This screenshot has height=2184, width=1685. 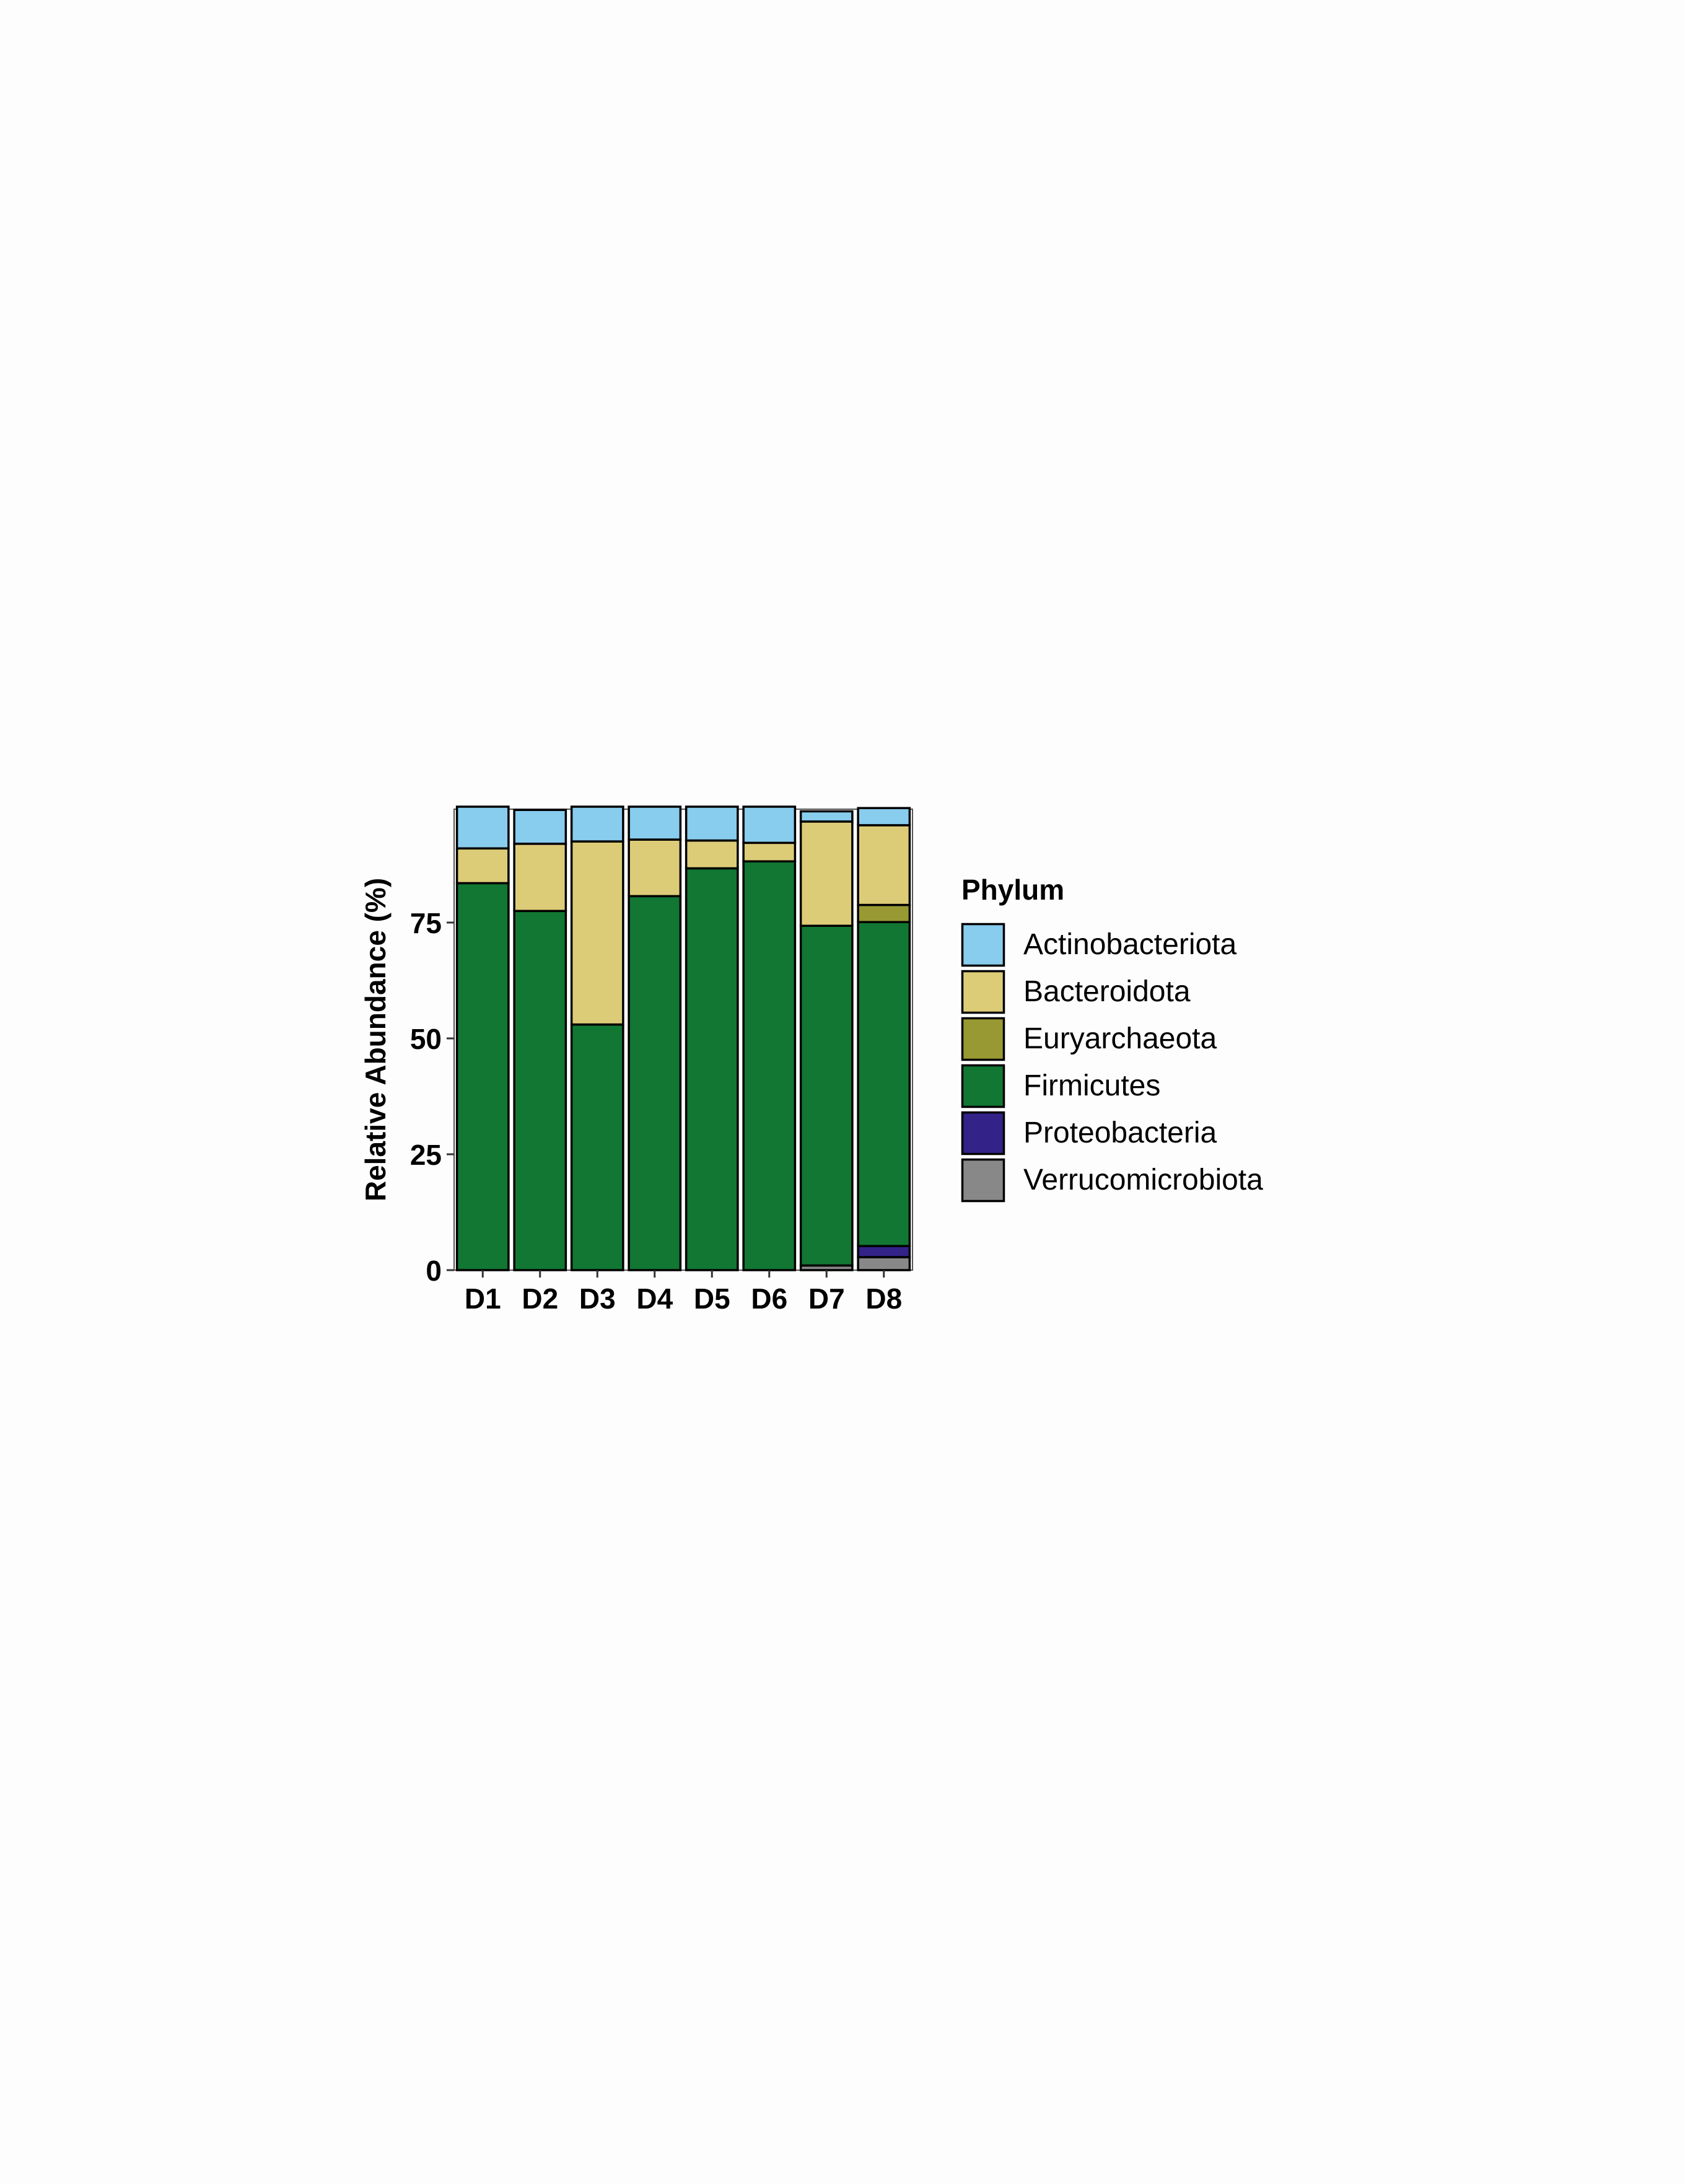 What do you see at coordinates (483, 1076) in the screenshot?
I see `bar-segment-firmicutes-d1` at bounding box center [483, 1076].